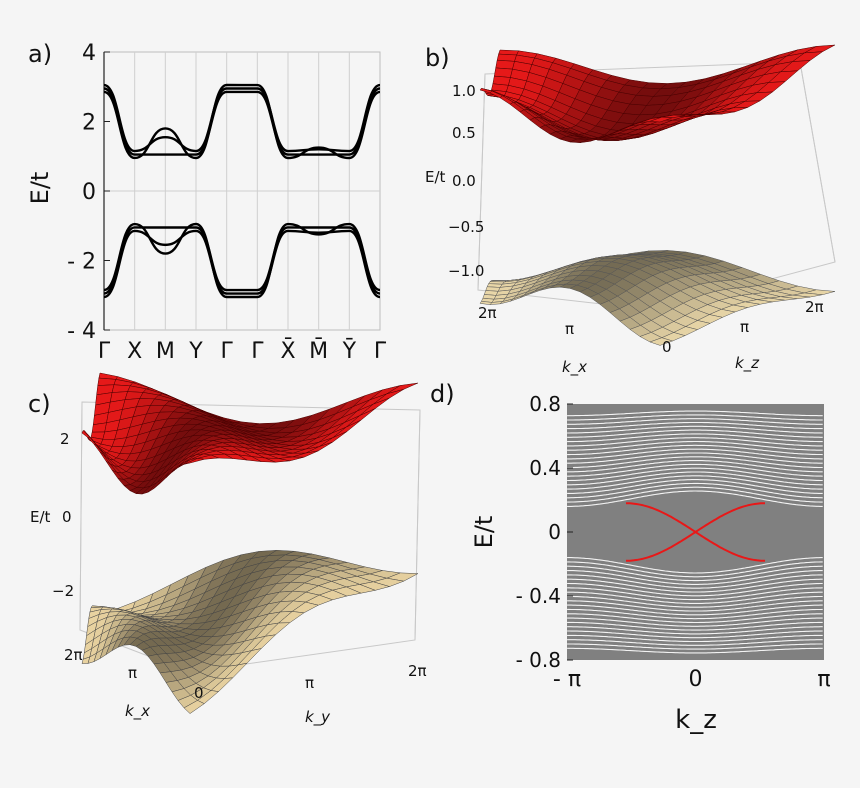 Image resolution: width=860 pixels, height=788 pixels. What do you see at coordinates (484, 532) in the screenshot?
I see `panel-d-ylabel: E/t` at bounding box center [484, 532].